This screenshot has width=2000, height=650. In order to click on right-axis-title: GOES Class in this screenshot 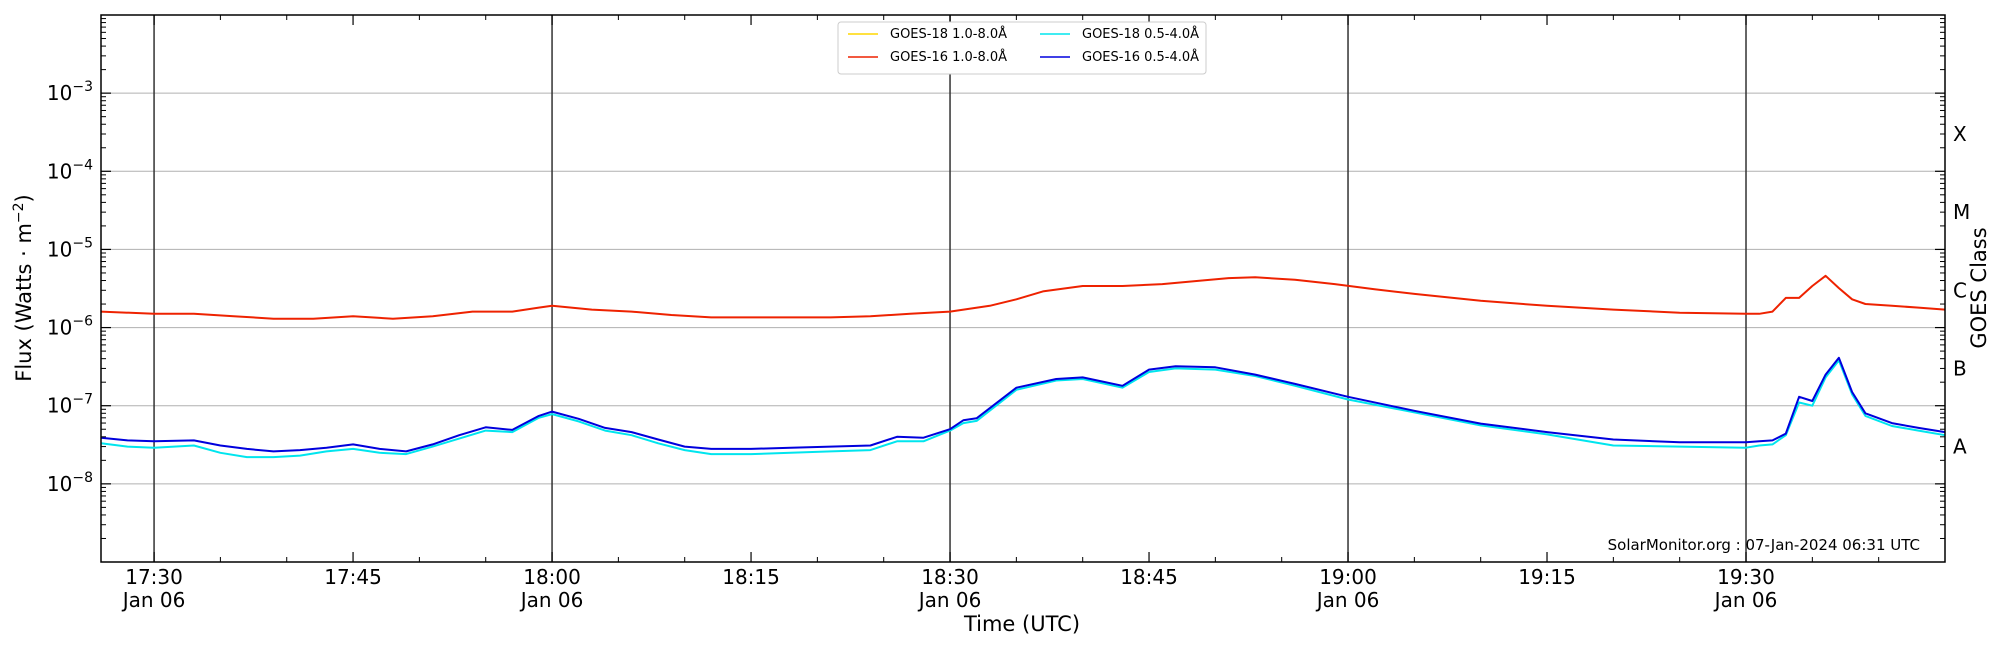, I will do `click(1979, 287)`.